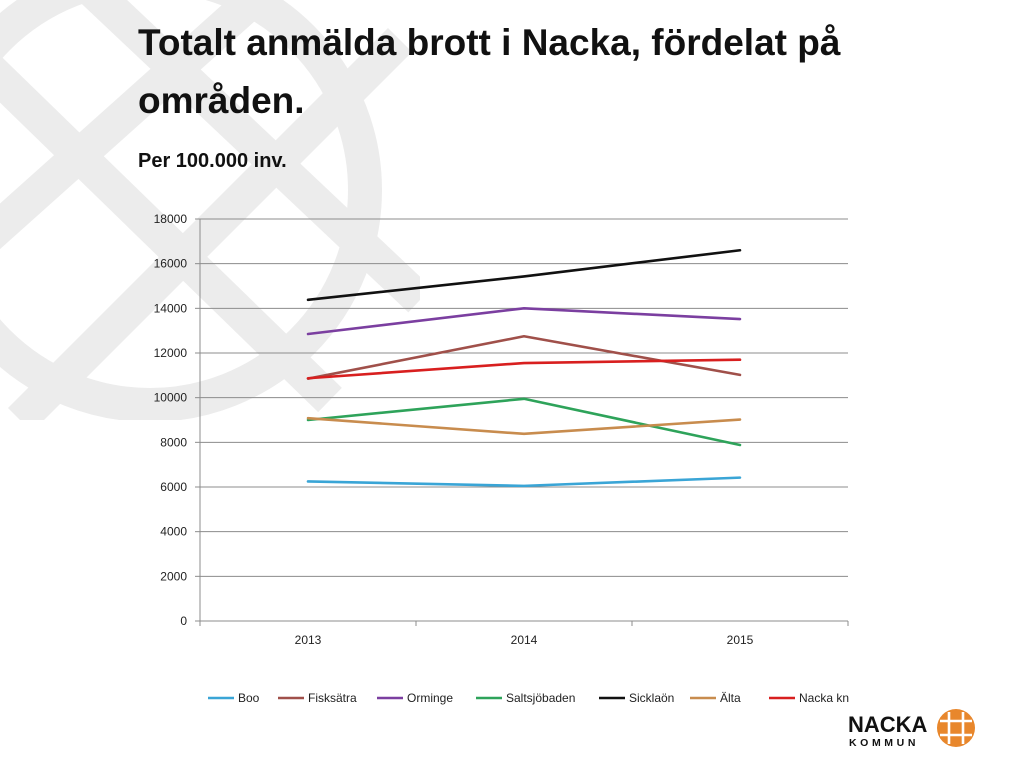  Describe the element at coordinates (332, 698) in the screenshot. I see `legend-label: Fisksätra` at that location.